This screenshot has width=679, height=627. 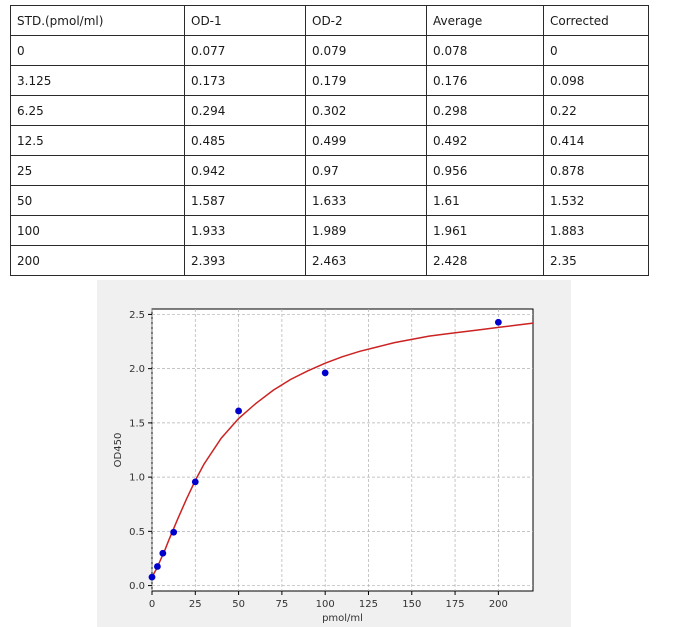 I want to click on table-cell: 25, so click(x=97, y=170).